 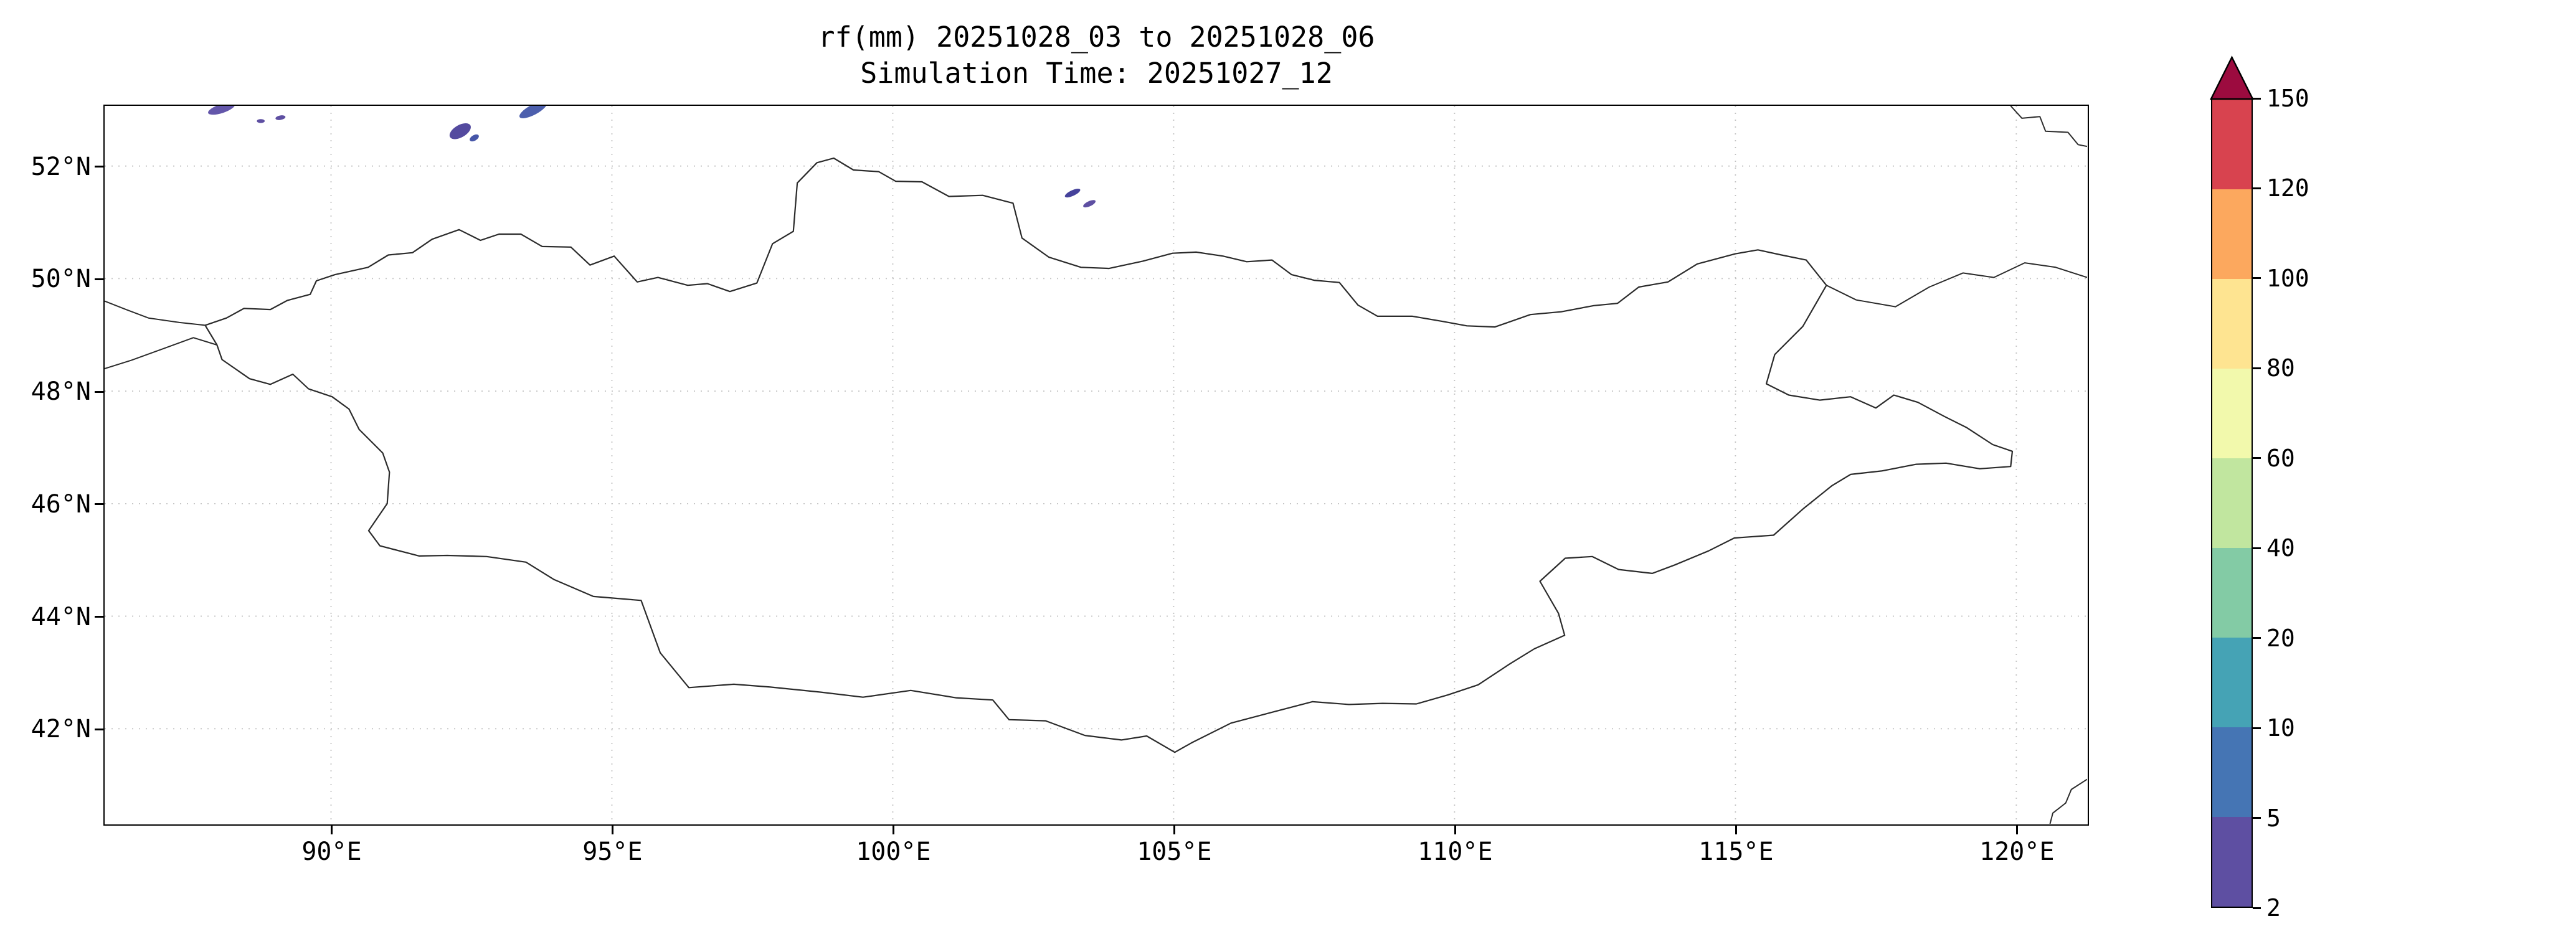 I want to click on colorbar-arrow-shape, so click(x=2232, y=77).